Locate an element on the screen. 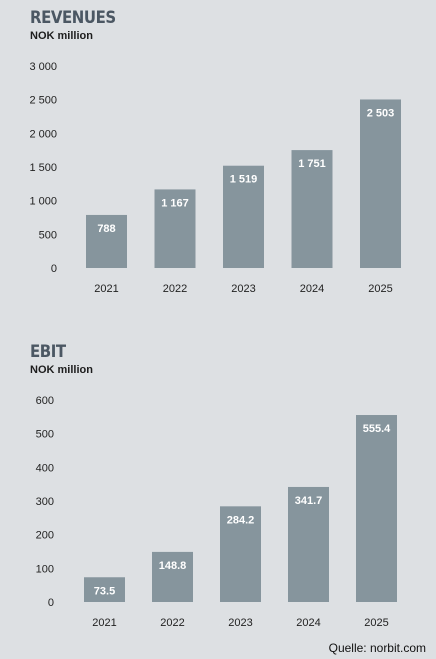 This screenshot has width=436, height=659. bar-value-label: 555.4 is located at coordinates (377, 429).